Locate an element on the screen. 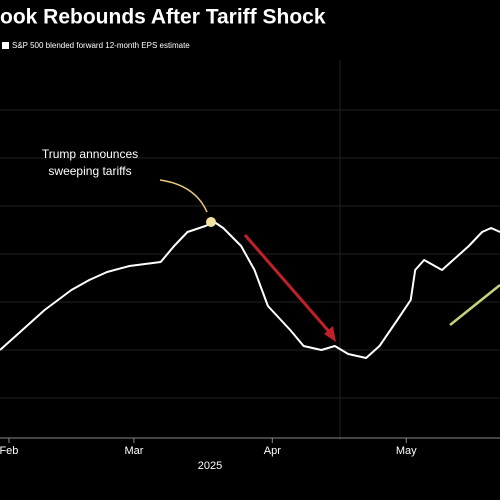  decline-arrowhead is located at coordinates (330, 334).